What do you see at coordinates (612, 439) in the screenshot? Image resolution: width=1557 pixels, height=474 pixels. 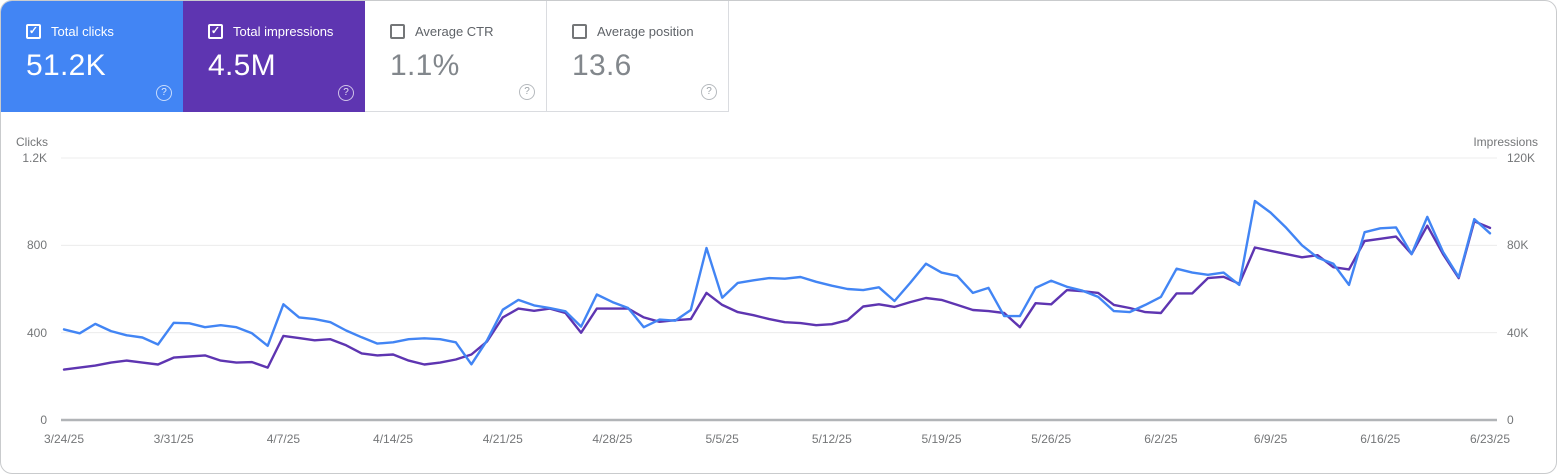 I see `x-axis-label: 4/28/25` at bounding box center [612, 439].